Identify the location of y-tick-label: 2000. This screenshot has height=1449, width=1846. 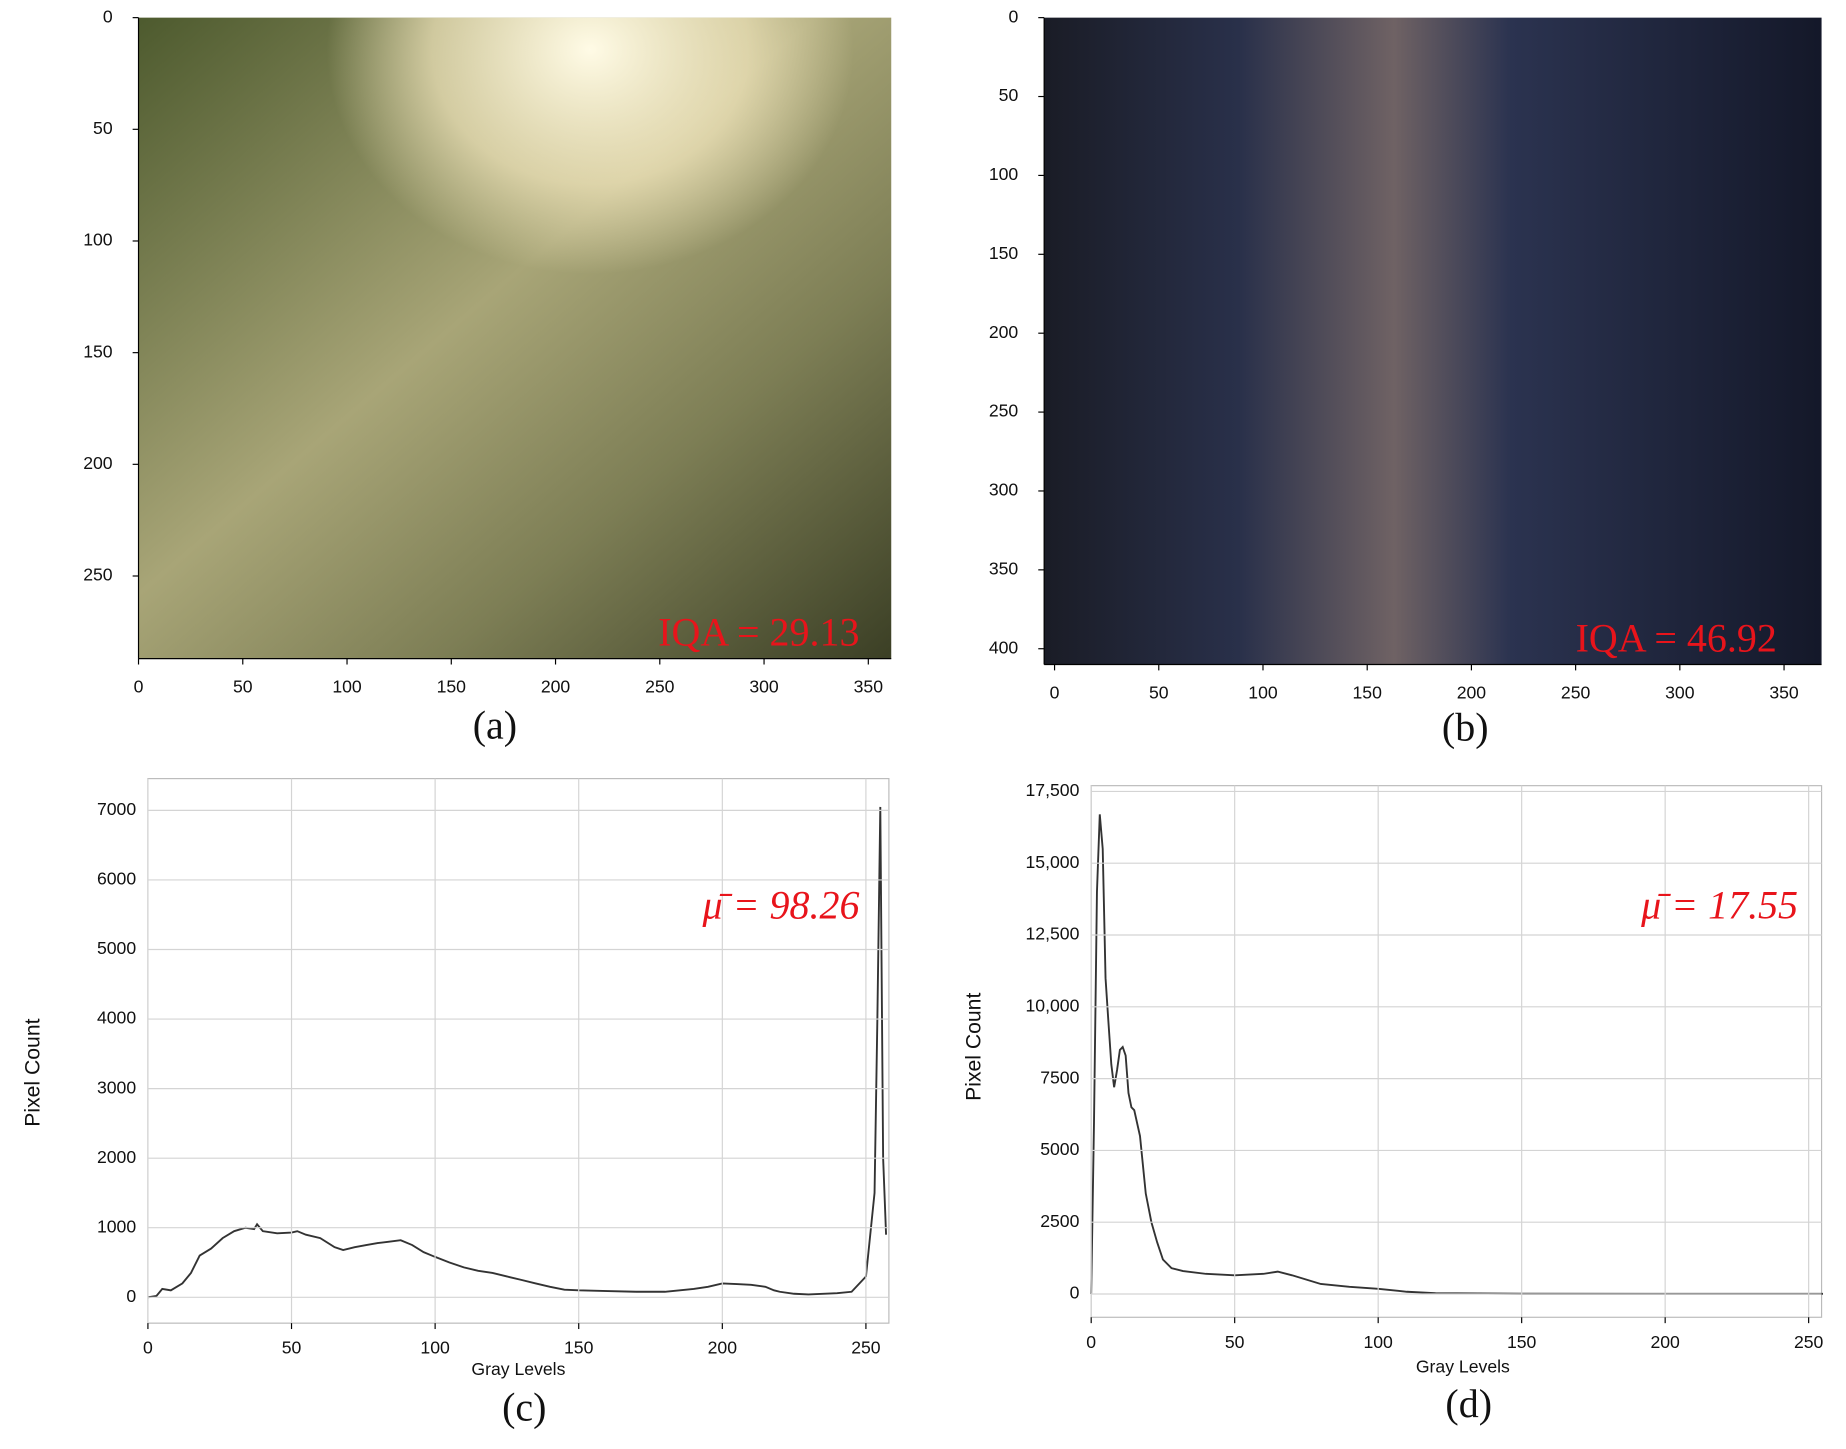
(116, 1157).